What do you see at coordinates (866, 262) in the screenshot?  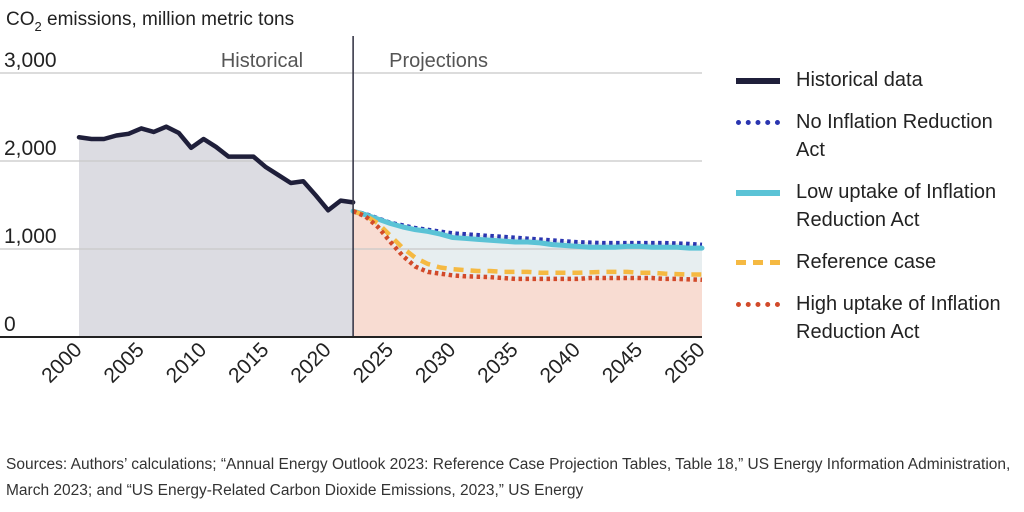 I see `legend-label: Reference case` at bounding box center [866, 262].